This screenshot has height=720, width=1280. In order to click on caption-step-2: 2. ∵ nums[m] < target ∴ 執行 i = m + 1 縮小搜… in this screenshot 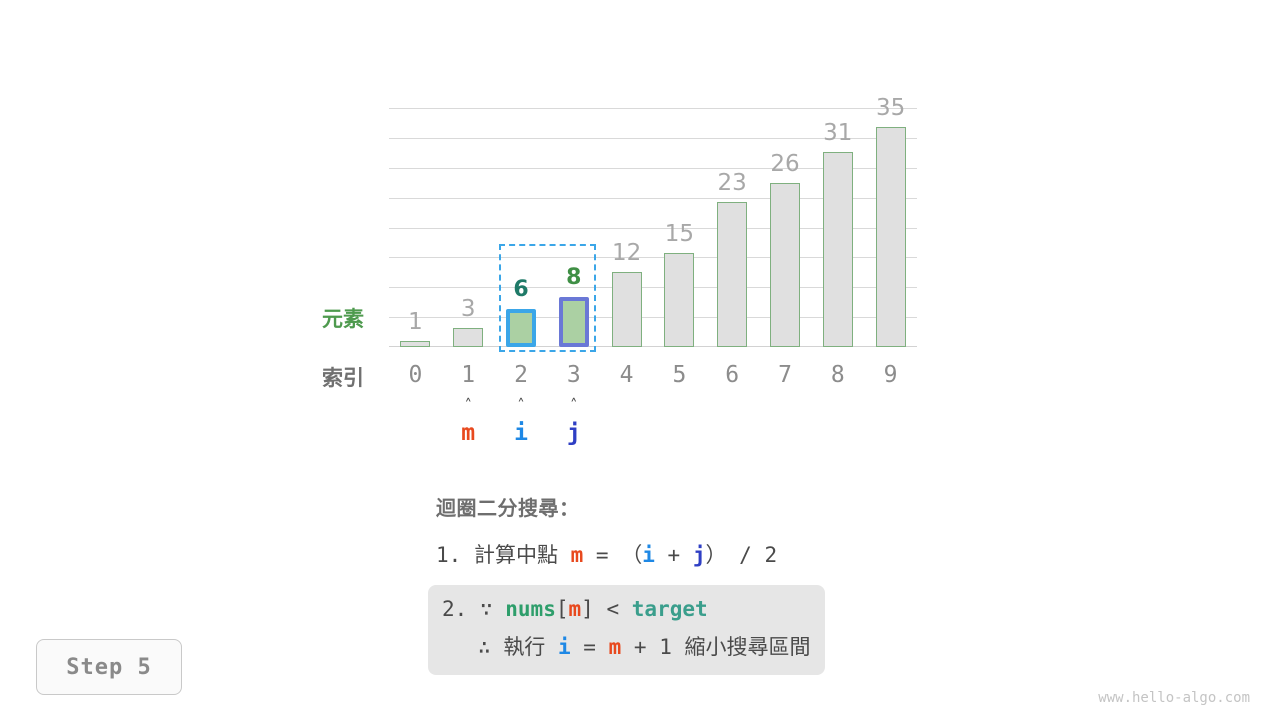, I will do `click(626, 630)`.